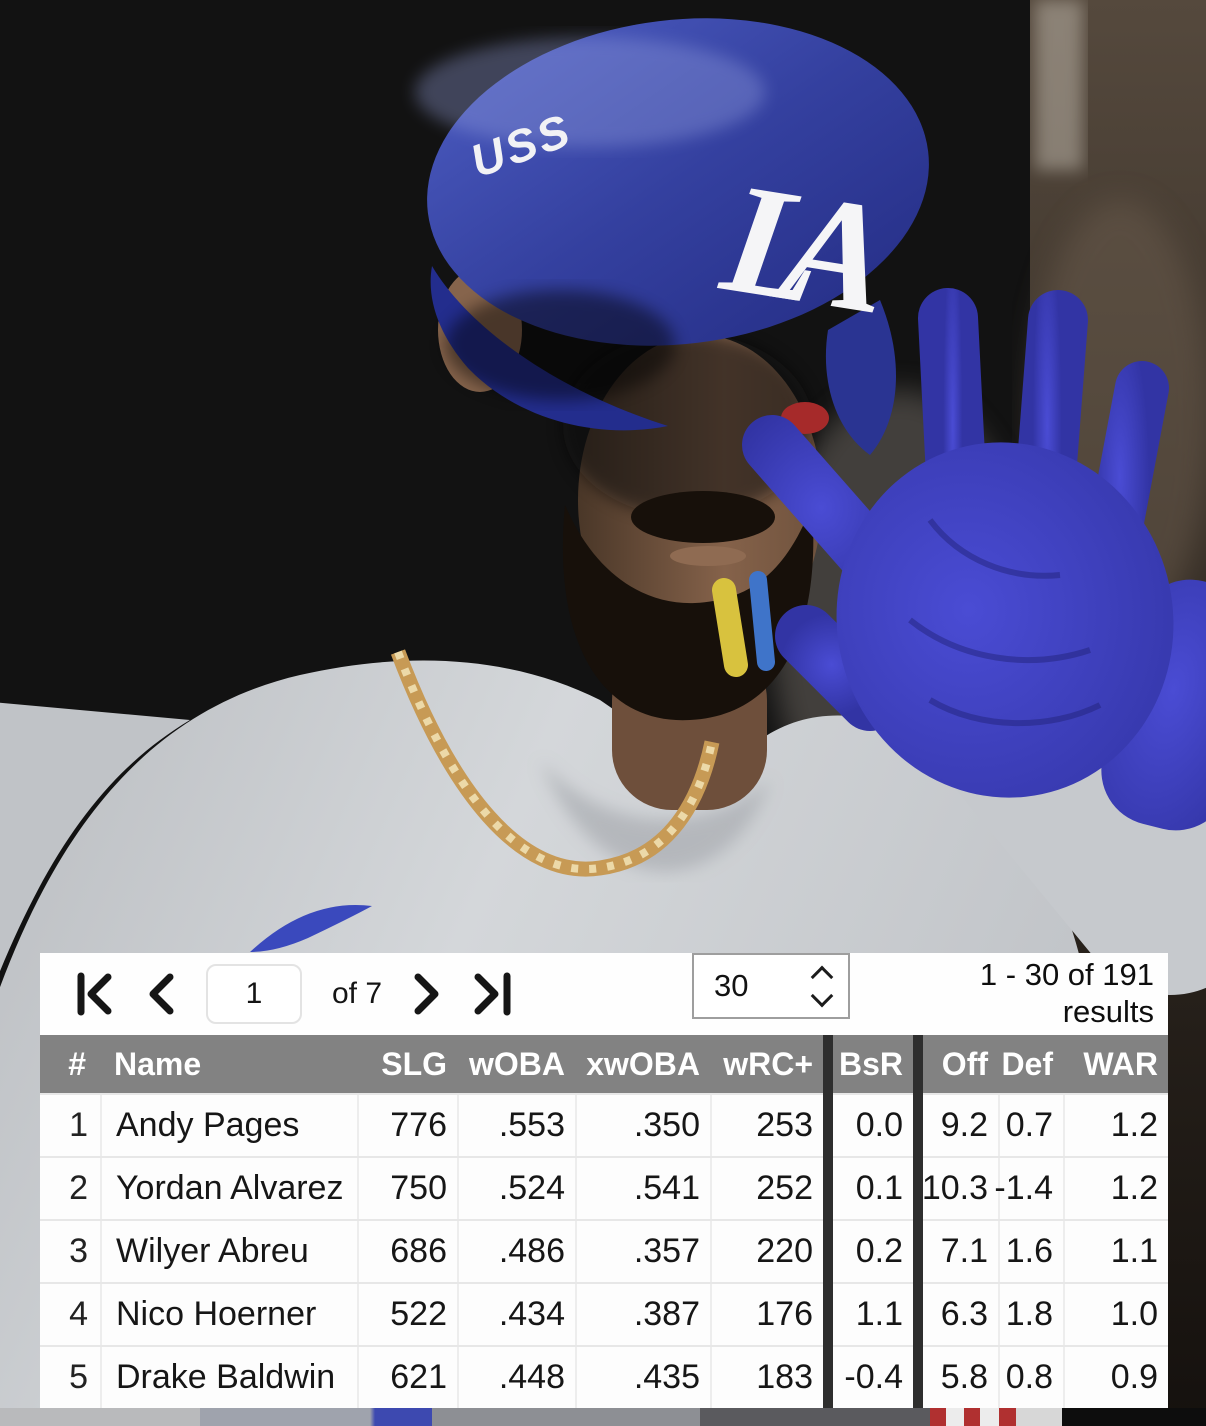  I want to click on cell-slg: 686, so click(407, 1251).